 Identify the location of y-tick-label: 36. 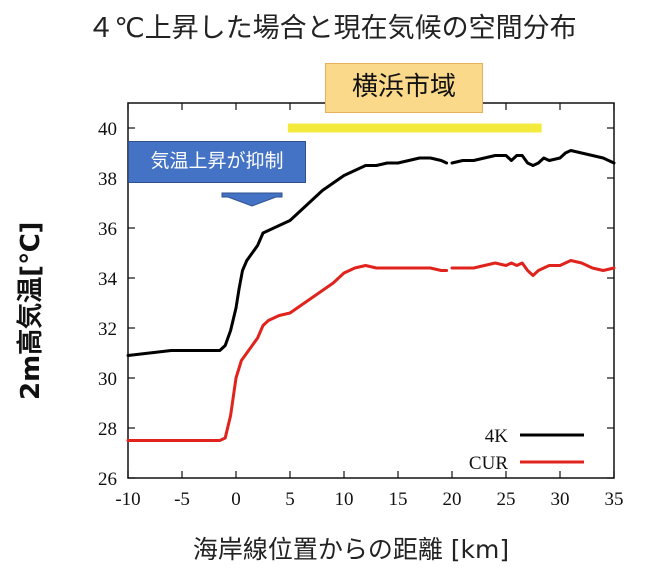
(107, 229).